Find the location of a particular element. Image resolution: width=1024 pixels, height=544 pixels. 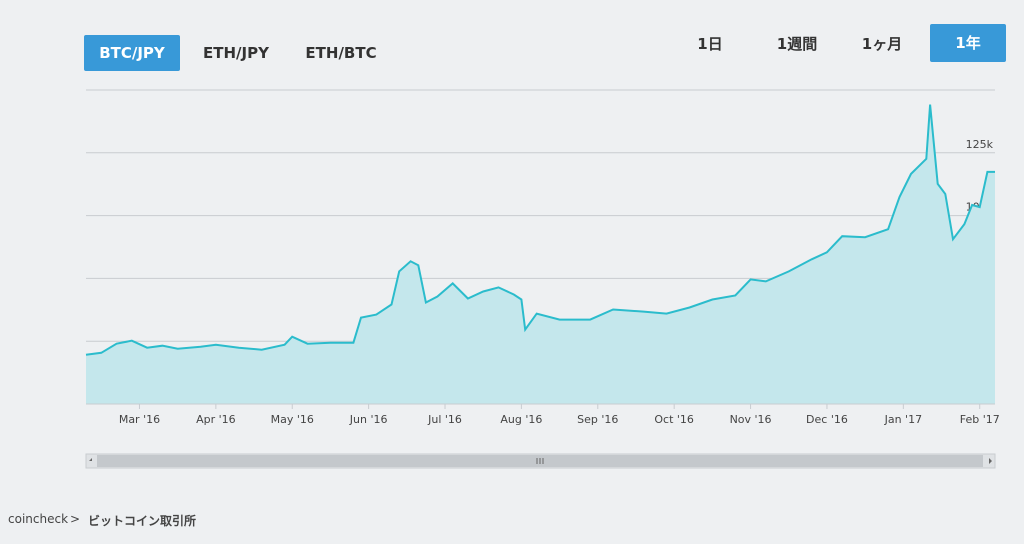

pair-tab: ETH/JPY is located at coordinates (236, 53).